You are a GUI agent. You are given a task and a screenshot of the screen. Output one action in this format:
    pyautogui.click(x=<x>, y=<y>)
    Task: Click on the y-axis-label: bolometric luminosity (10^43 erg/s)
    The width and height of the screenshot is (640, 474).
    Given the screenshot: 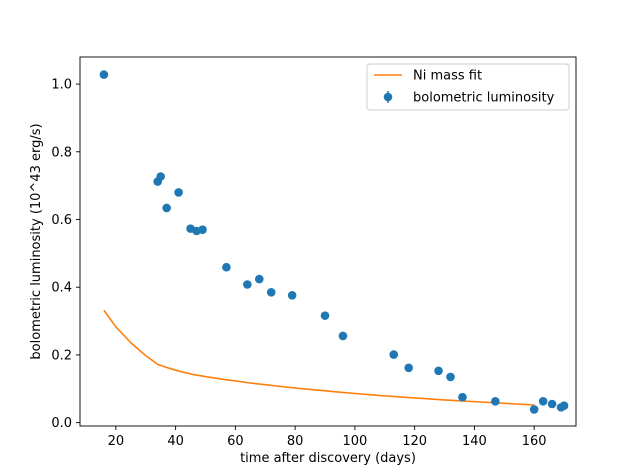 What is the action you would take?
    pyautogui.click(x=36, y=241)
    